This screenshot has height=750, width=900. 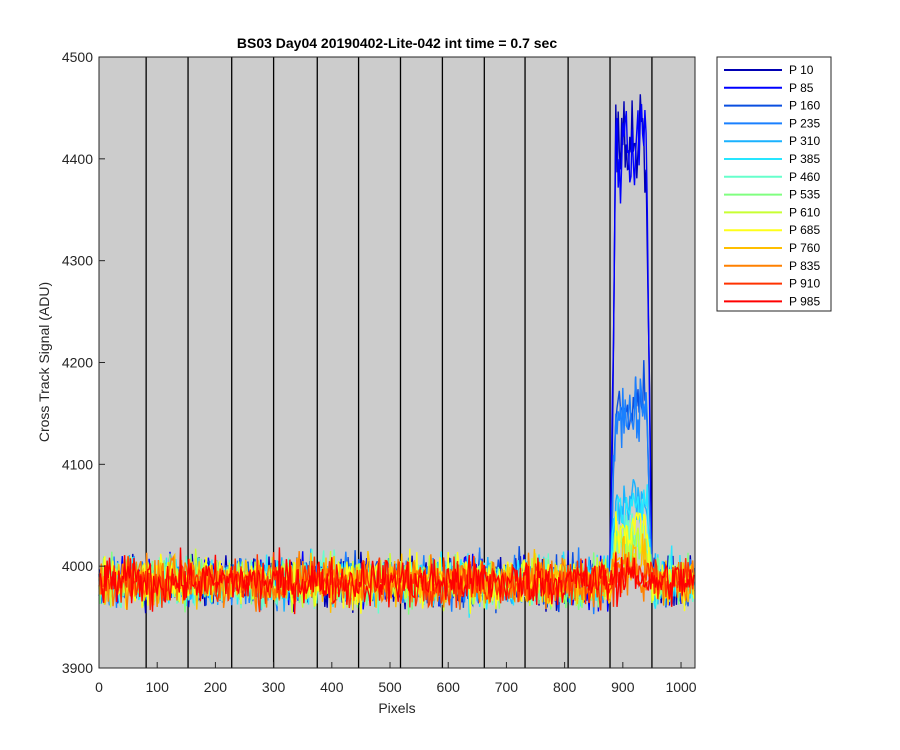 I want to click on legend-label: P 835, so click(x=804, y=266).